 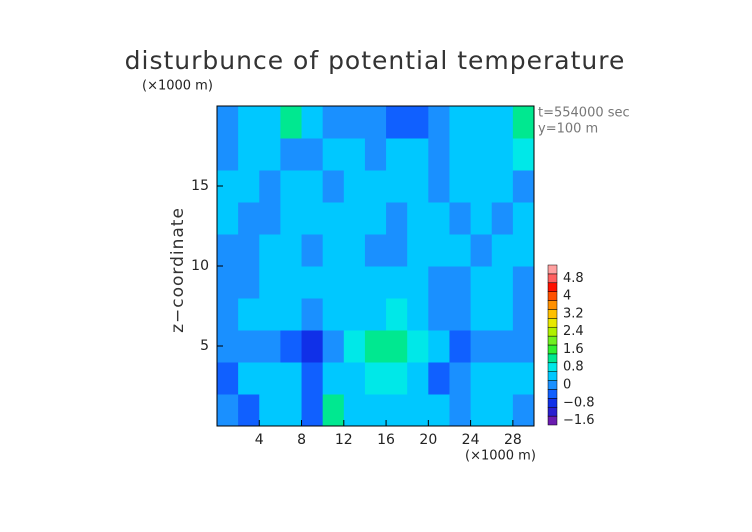 What do you see at coordinates (573, 331) in the screenshot?
I see `colorbar-label: 2.4` at bounding box center [573, 331].